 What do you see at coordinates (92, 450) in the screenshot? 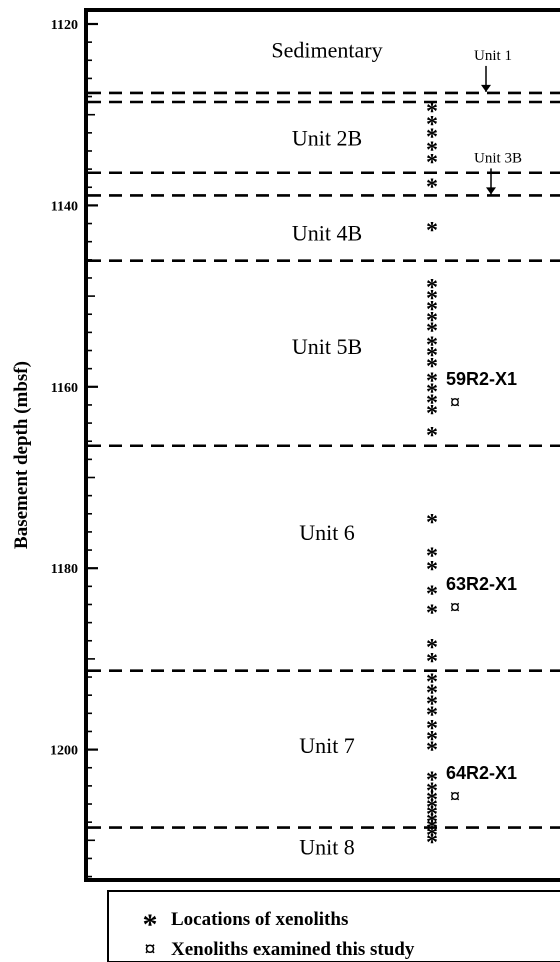
I see `y-axis-ticks` at bounding box center [92, 450].